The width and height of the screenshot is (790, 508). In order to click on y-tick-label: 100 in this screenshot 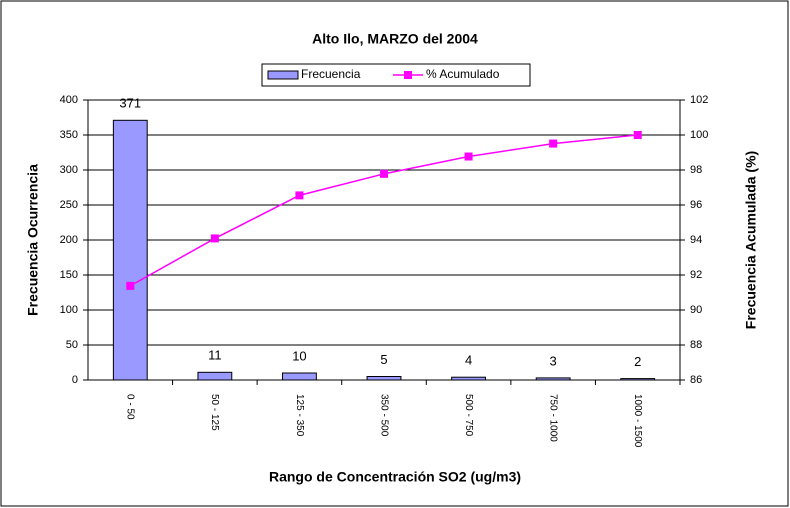, I will do `click(69, 310)`.